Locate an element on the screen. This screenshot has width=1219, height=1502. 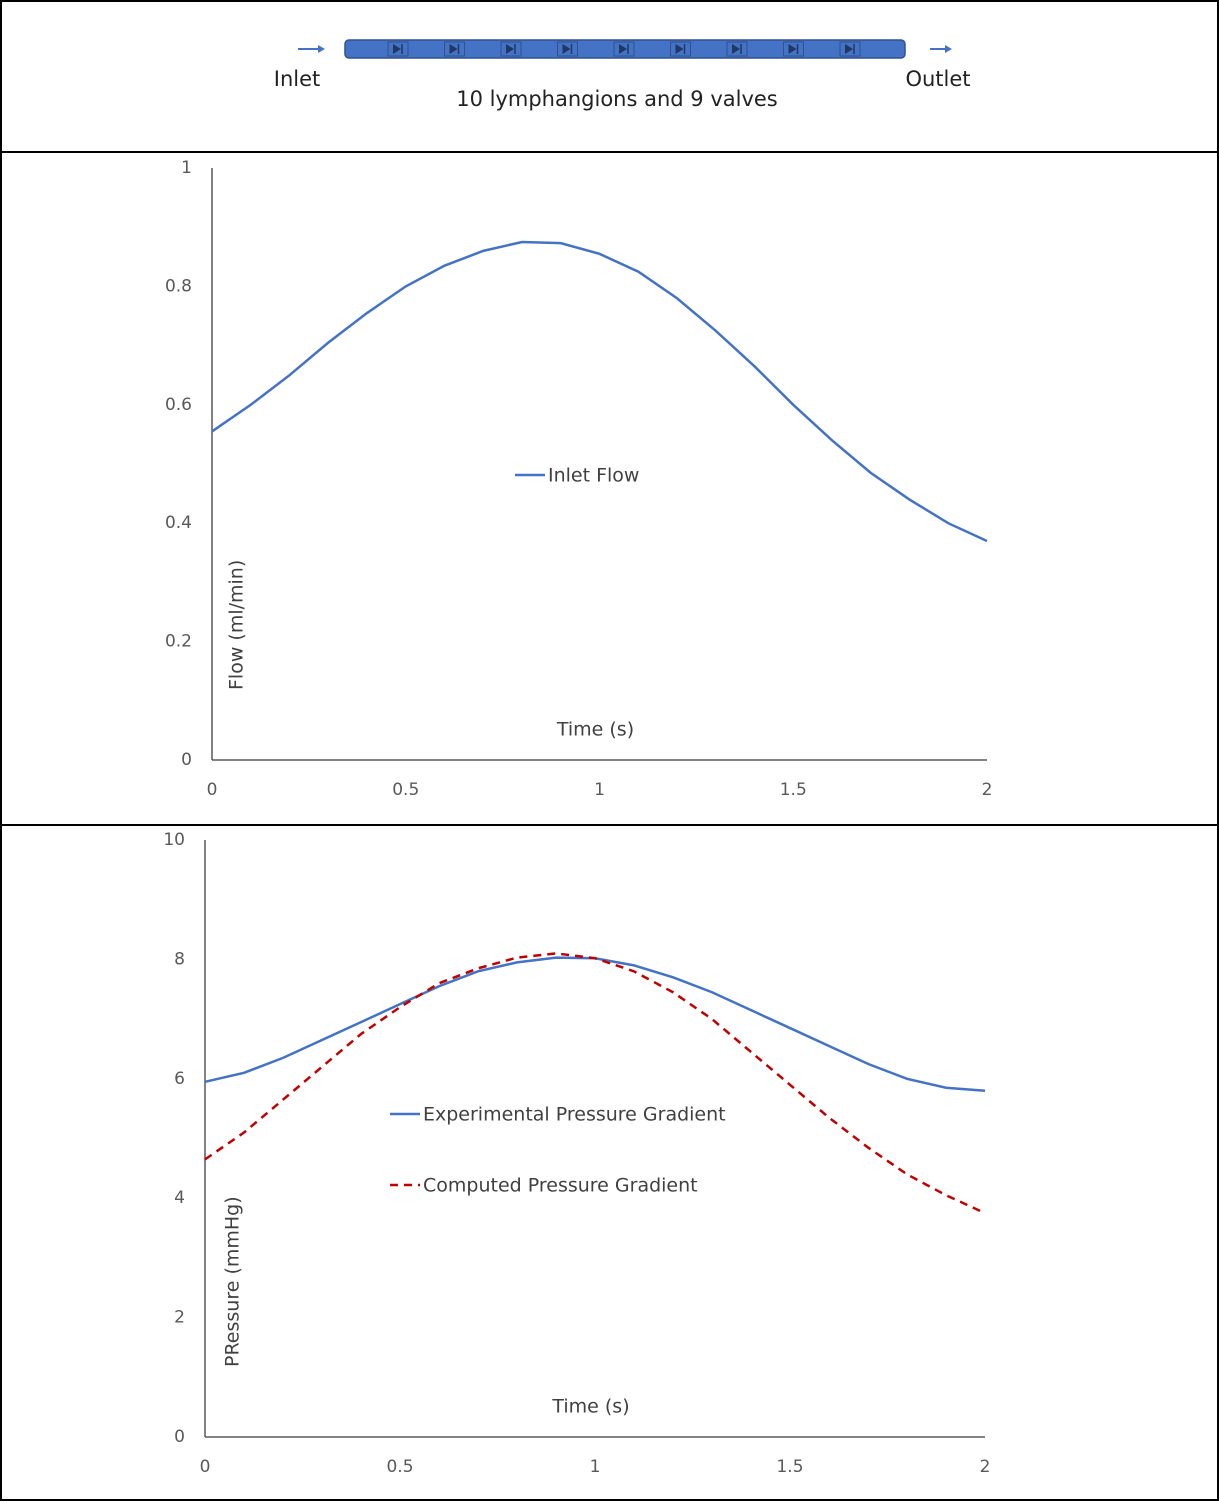
y-tick-label: 1 is located at coordinates (186, 168).